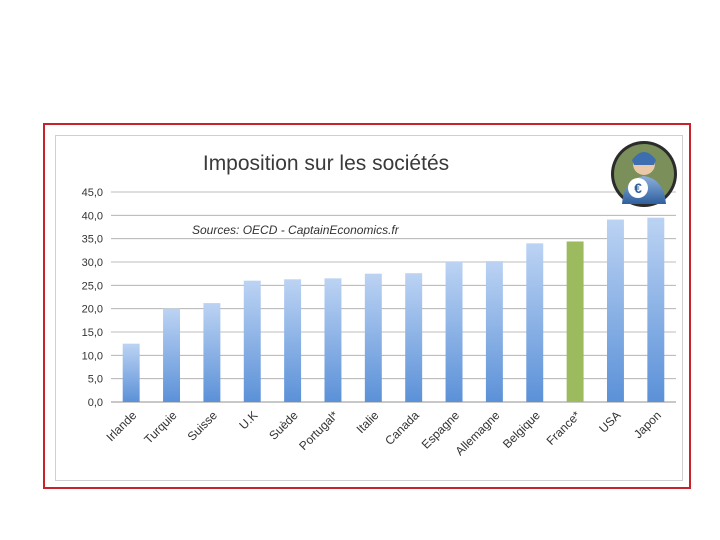  I want to click on bar-irlande, so click(131, 372).